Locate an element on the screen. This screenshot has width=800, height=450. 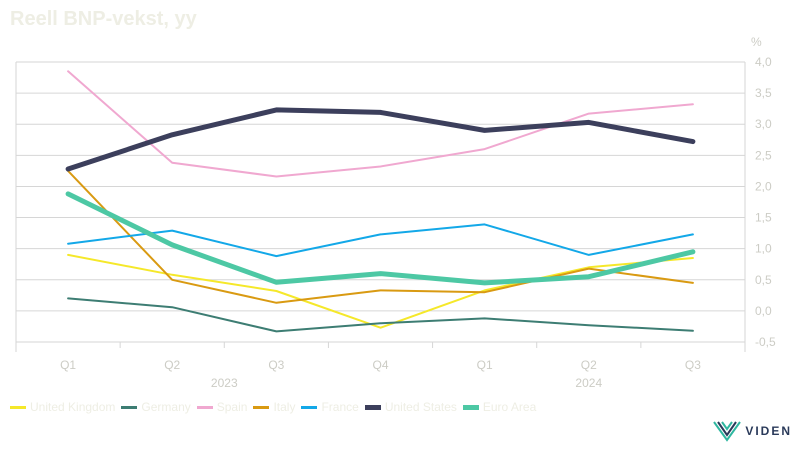
legend-item-euro-area: Euro Area is located at coordinates (499, 407).